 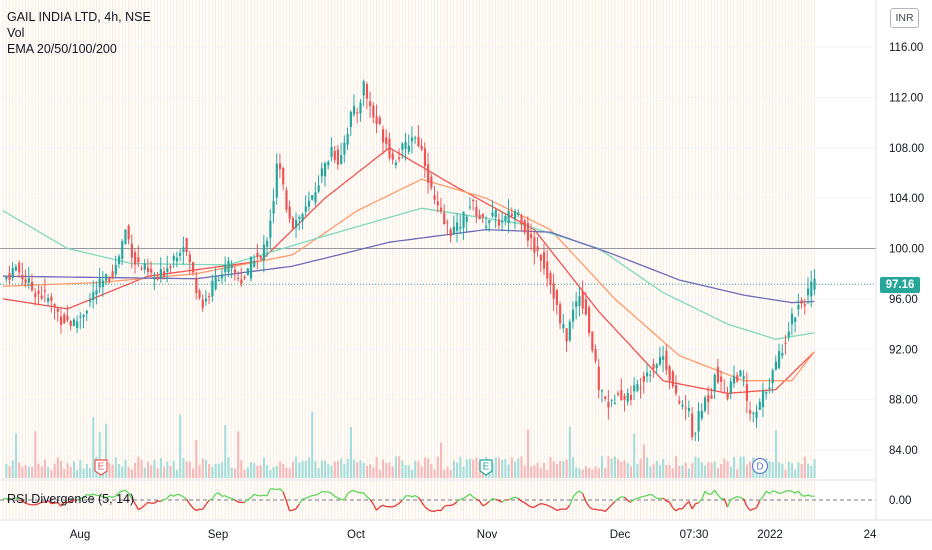 What do you see at coordinates (71, 499) in the screenshot?
I see `rsi-label: RSI Divergence (5, 14)` at bounding box center [71, 499].